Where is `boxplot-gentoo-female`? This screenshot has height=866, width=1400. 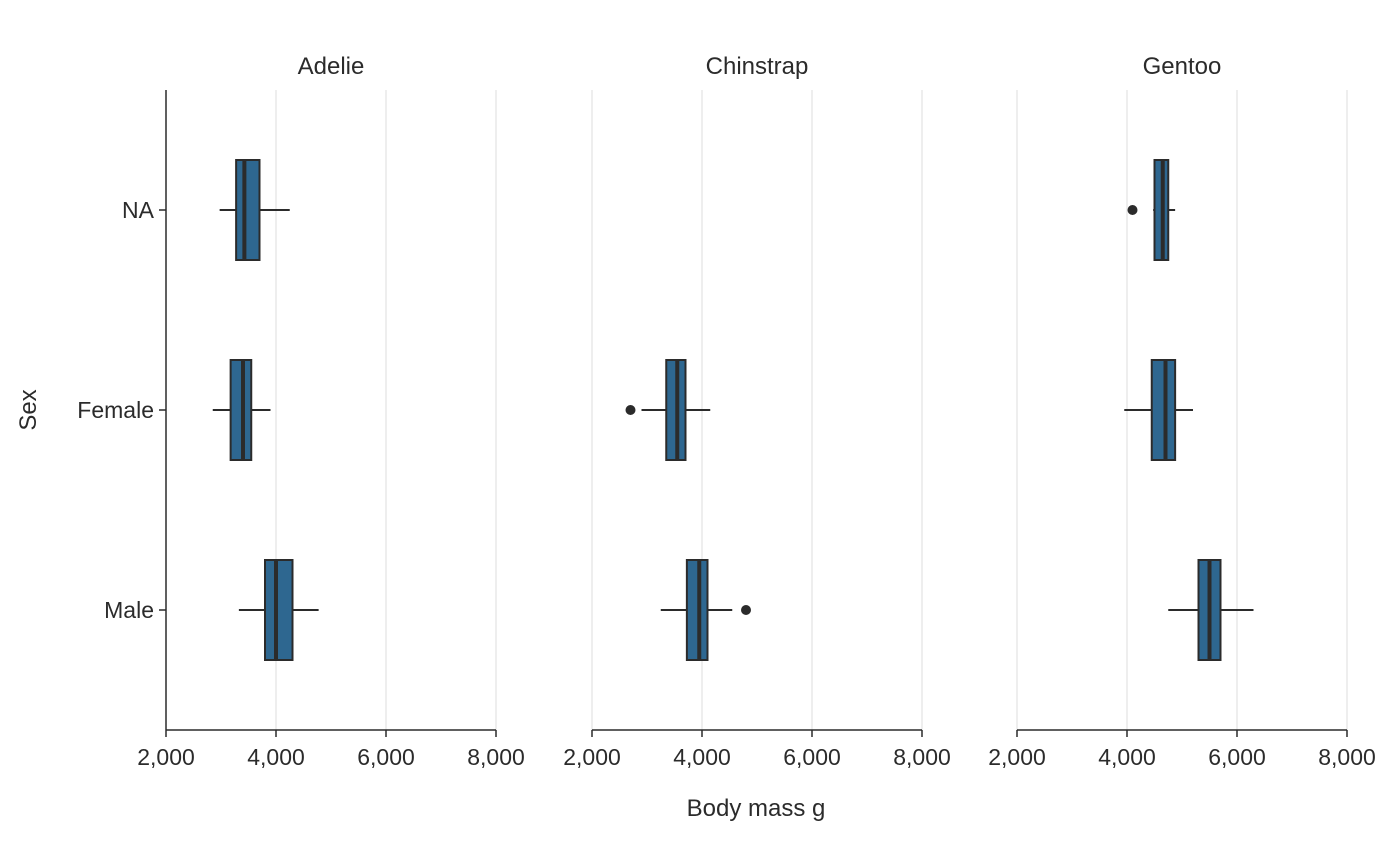
boxplot-gentoo-female is located at coordinates (1158, 410).